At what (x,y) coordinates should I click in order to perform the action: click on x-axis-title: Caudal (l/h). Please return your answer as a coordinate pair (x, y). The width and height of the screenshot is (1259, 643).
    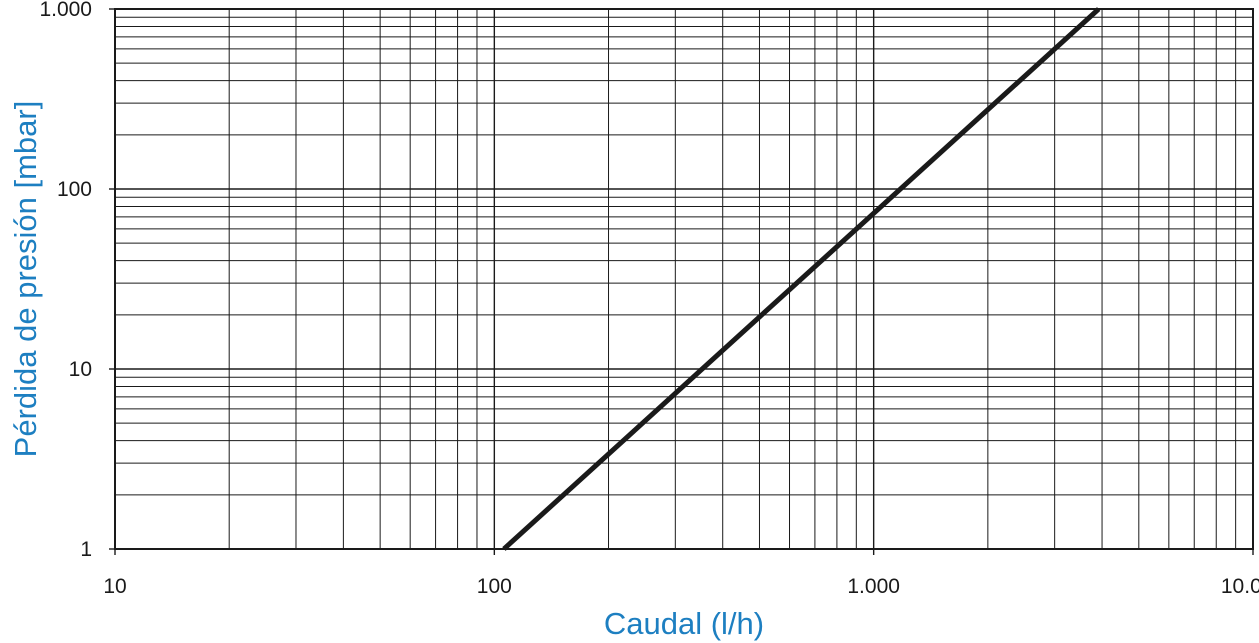
    Looking at the image, I should click on (684, 623).